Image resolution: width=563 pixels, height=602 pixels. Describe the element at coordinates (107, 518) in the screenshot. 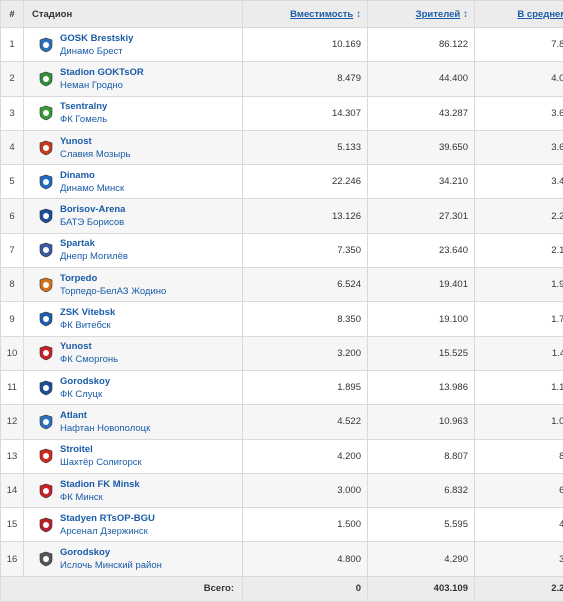

I see `stadium-link: Stadyen RTsOP-BGU` at that location.